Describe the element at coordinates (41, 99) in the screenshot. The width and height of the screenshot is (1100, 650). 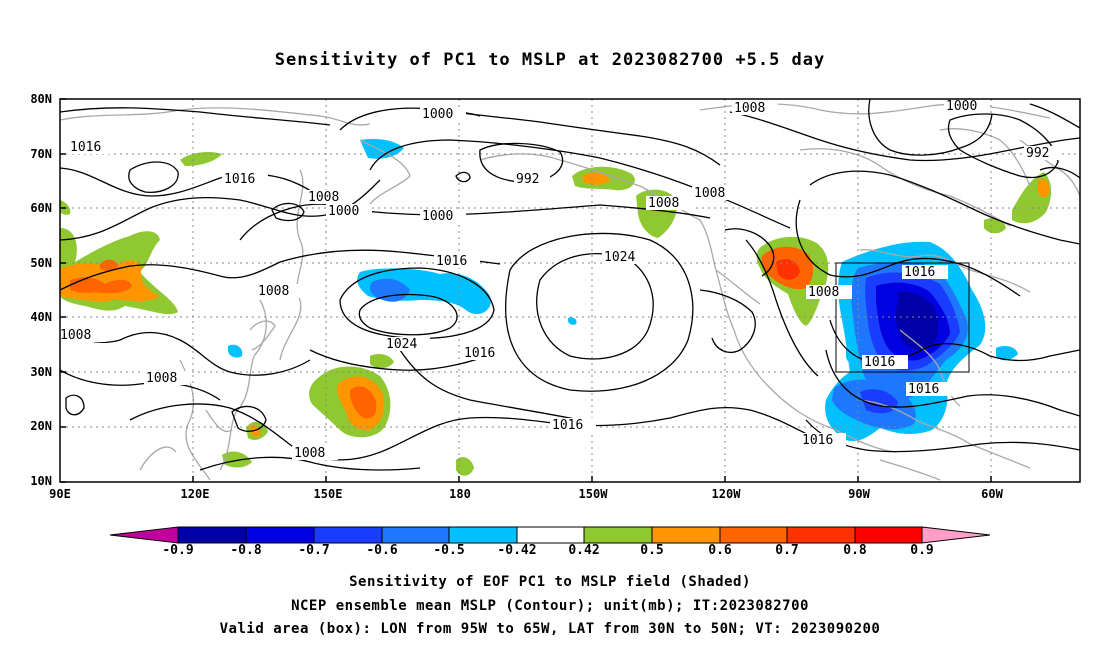
I see `lat-label-80n: 80N` at that location.